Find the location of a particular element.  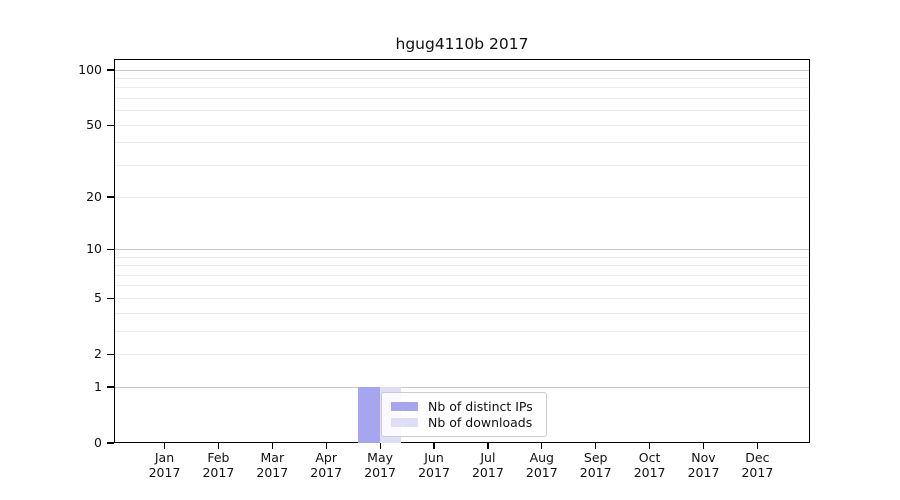

bar-distinct-ips is located at coordinates (369, 414).